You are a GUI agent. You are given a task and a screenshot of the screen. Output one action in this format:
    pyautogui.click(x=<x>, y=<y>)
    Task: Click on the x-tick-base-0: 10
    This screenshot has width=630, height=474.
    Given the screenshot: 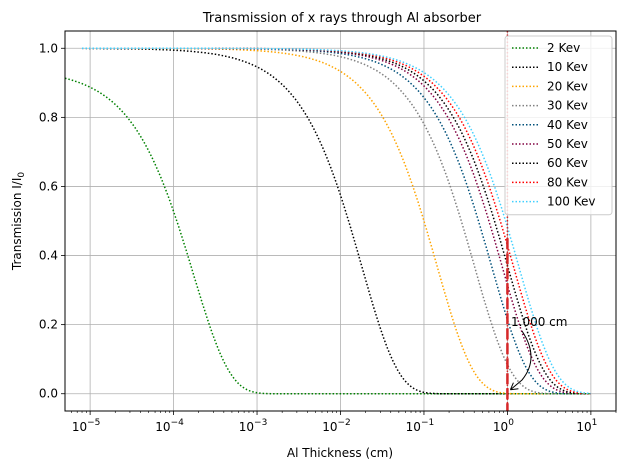 What is the action you would take?
    pyautogui.click(x=79, y=427)
    